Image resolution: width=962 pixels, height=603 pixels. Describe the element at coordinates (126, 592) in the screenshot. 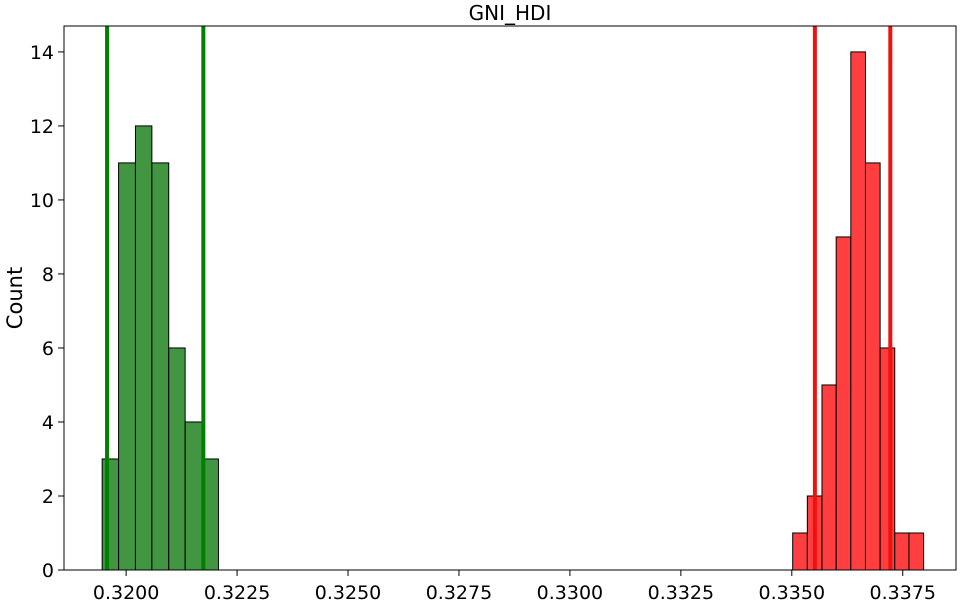

I see `x-tick-label: 0.3200` at that location.